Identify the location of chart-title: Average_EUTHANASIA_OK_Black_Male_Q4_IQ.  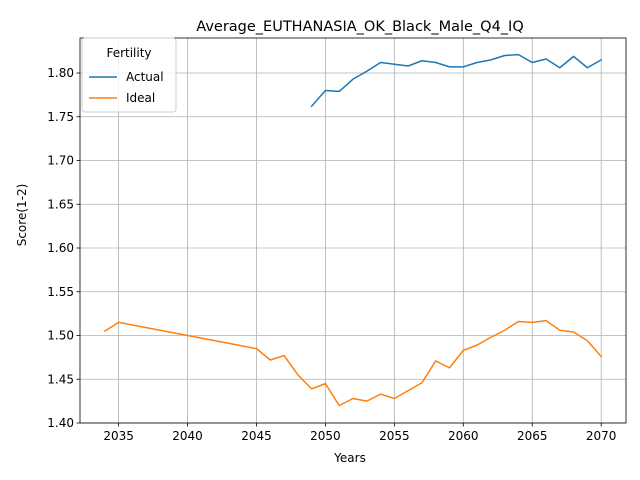
(360, 27).